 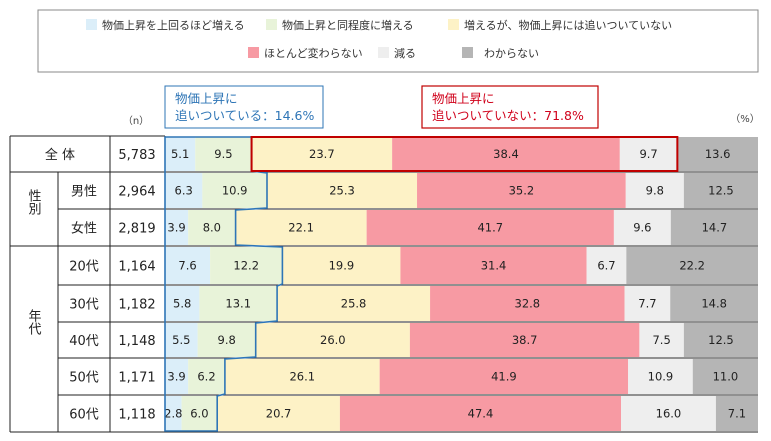 What do you see at coordinates (212, 227) in the screenshot?
I see `bar-r2-s1` at bounding box center [212, 227].